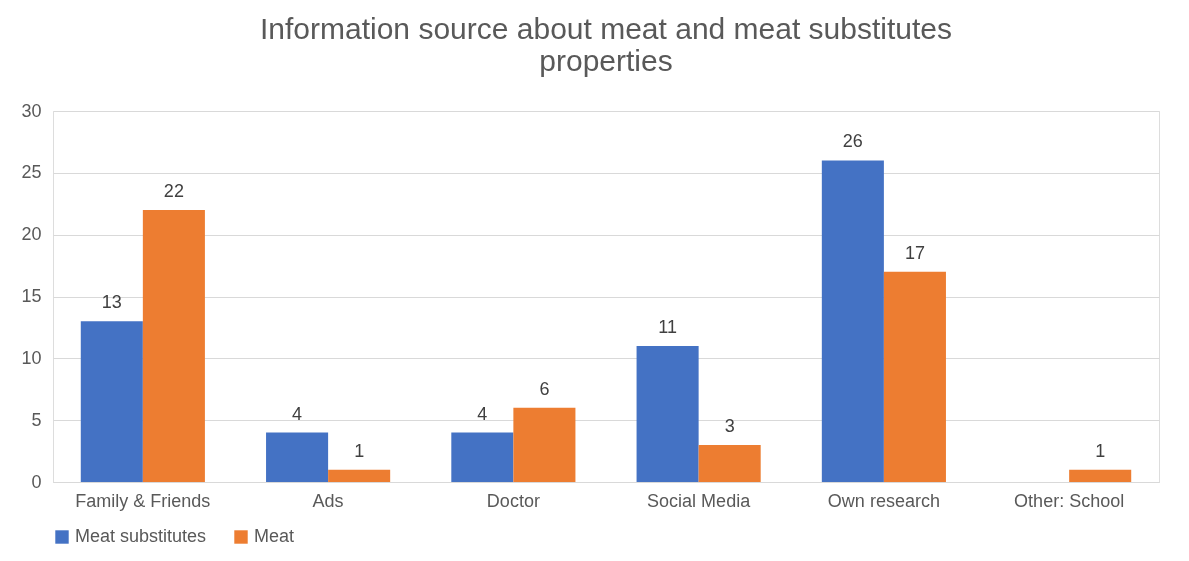 This screenshot has height=561, width=1189. What do you see at coordinates (31, 110) in the screenshot?
I see `y-tick-label: 30` at bounding box center [31, 110].